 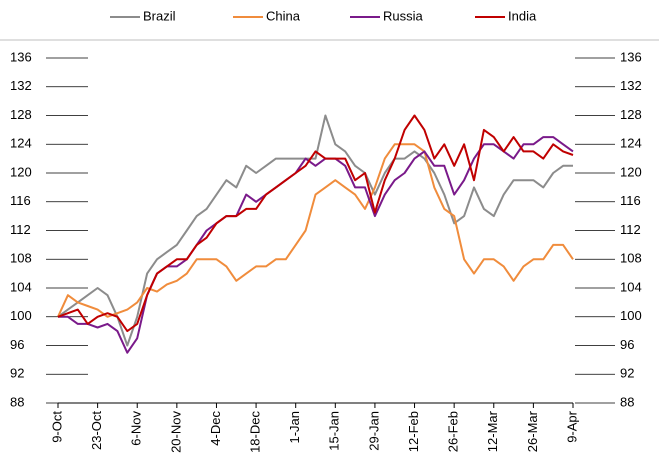 I want to click on y-tick-label: 92, so click(x=17, y=373).